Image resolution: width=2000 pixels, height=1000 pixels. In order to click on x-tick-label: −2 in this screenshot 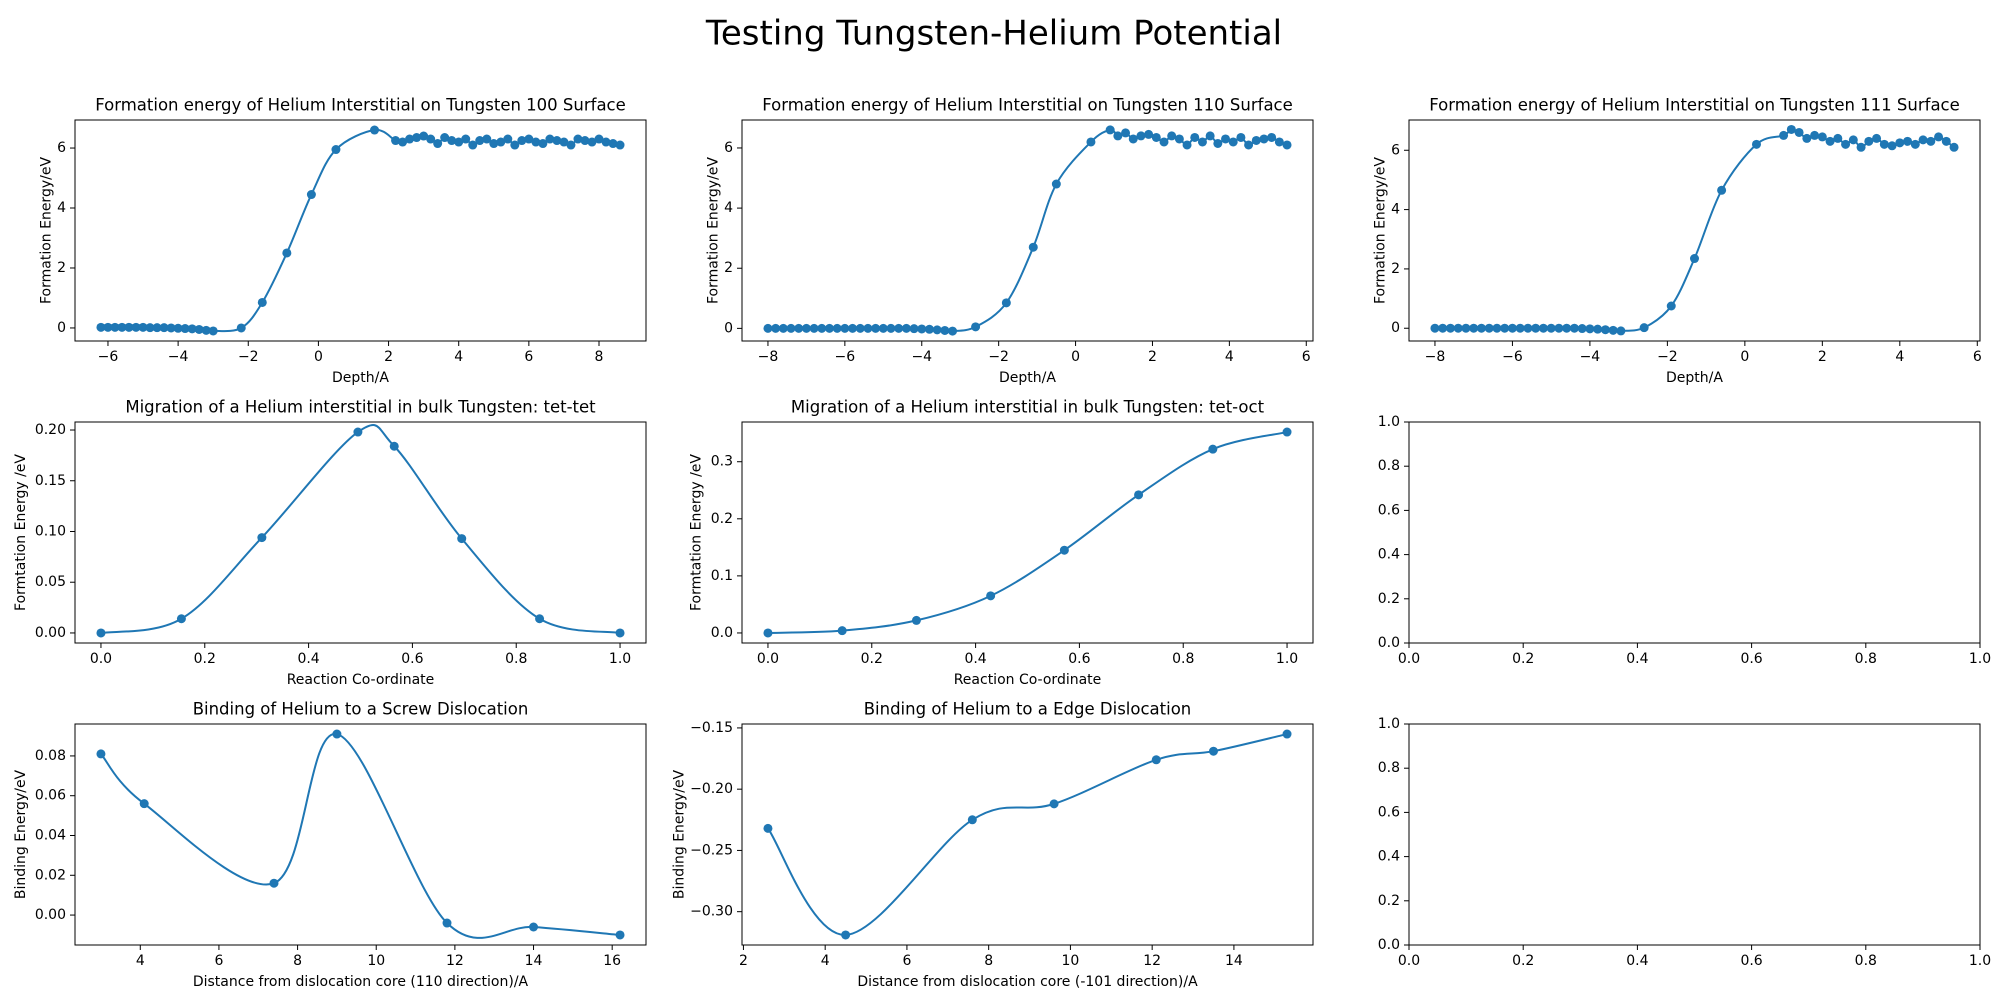, I will do `click(998, 357)`.